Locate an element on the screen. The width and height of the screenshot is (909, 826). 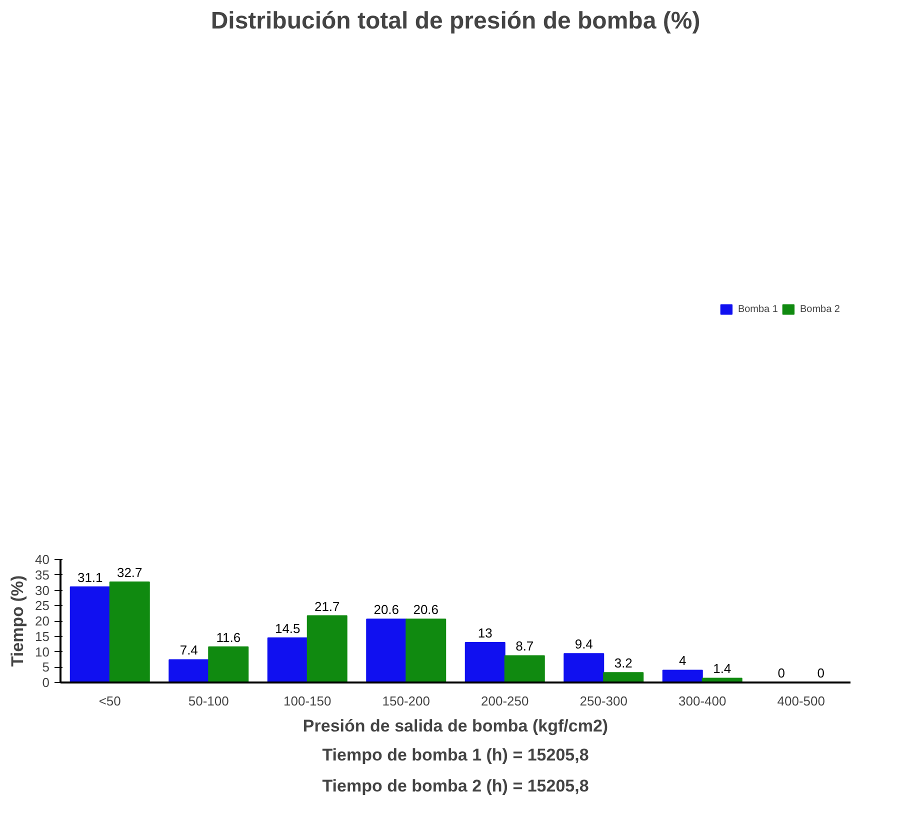
data-label: 1.4 is located at coordinates (722, 668).